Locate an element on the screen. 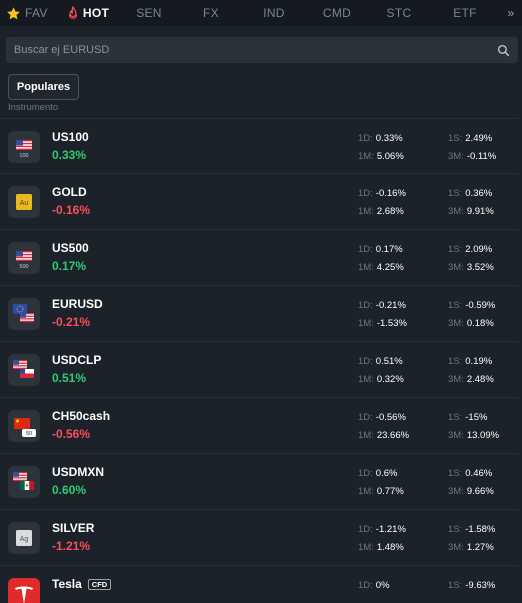  more-tabs-button: » is located at coordinates (511, 13).